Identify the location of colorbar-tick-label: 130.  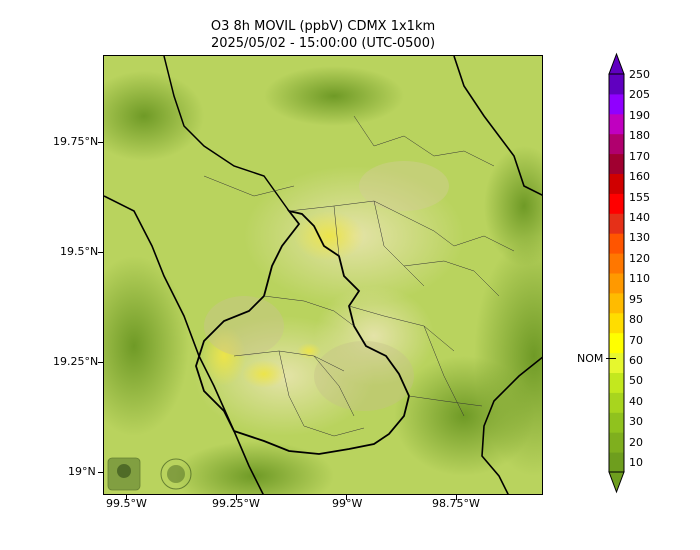
(639, 238).